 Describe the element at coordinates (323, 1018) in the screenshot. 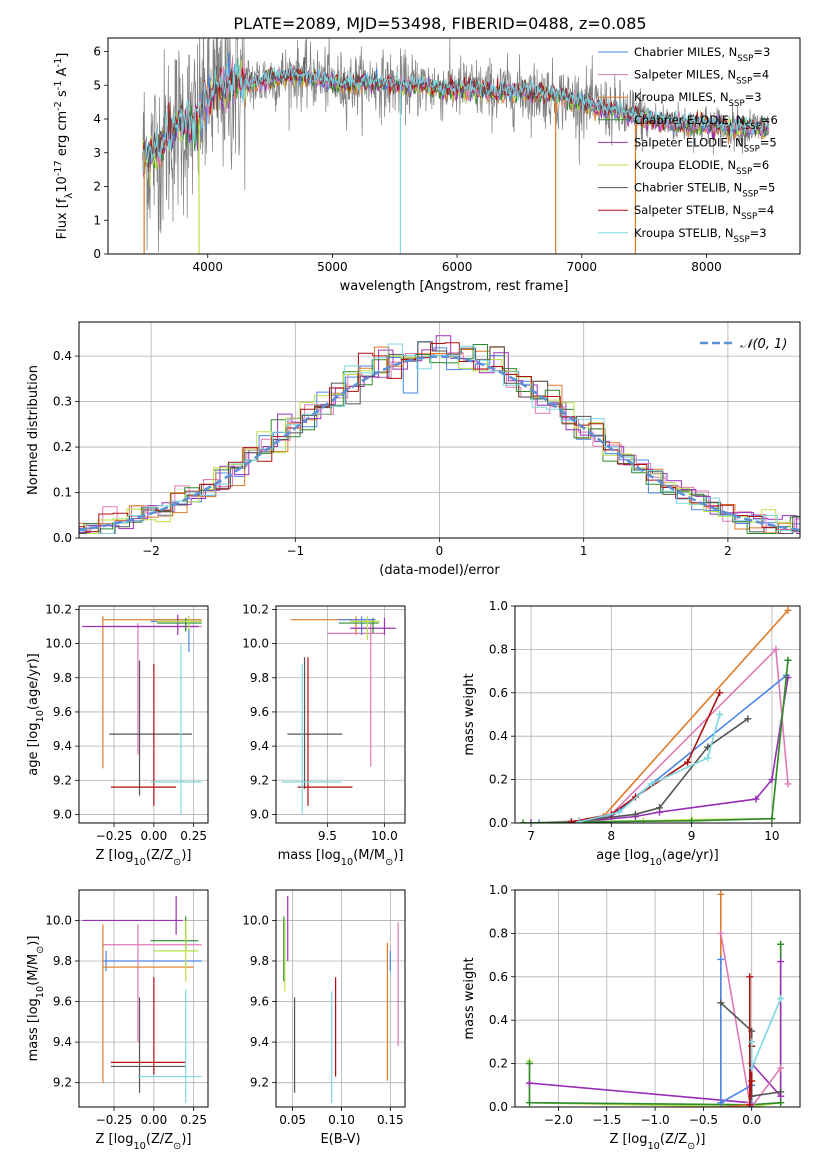

I see `mass_vs_ebv-axes: 0.05 0.10 0.15 9.2 9.4 9.6 9.8 10.0 E(B-V)` at that location.